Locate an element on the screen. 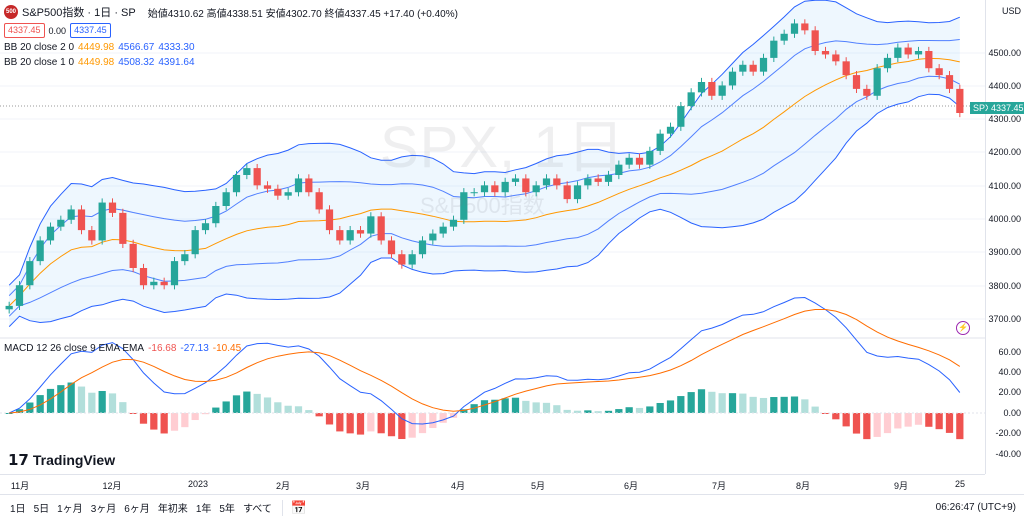 This screenshot has width=1024, height=520. symbol-title: S&P500指数 · 1日 · SP is located at coordinates (79, 13).